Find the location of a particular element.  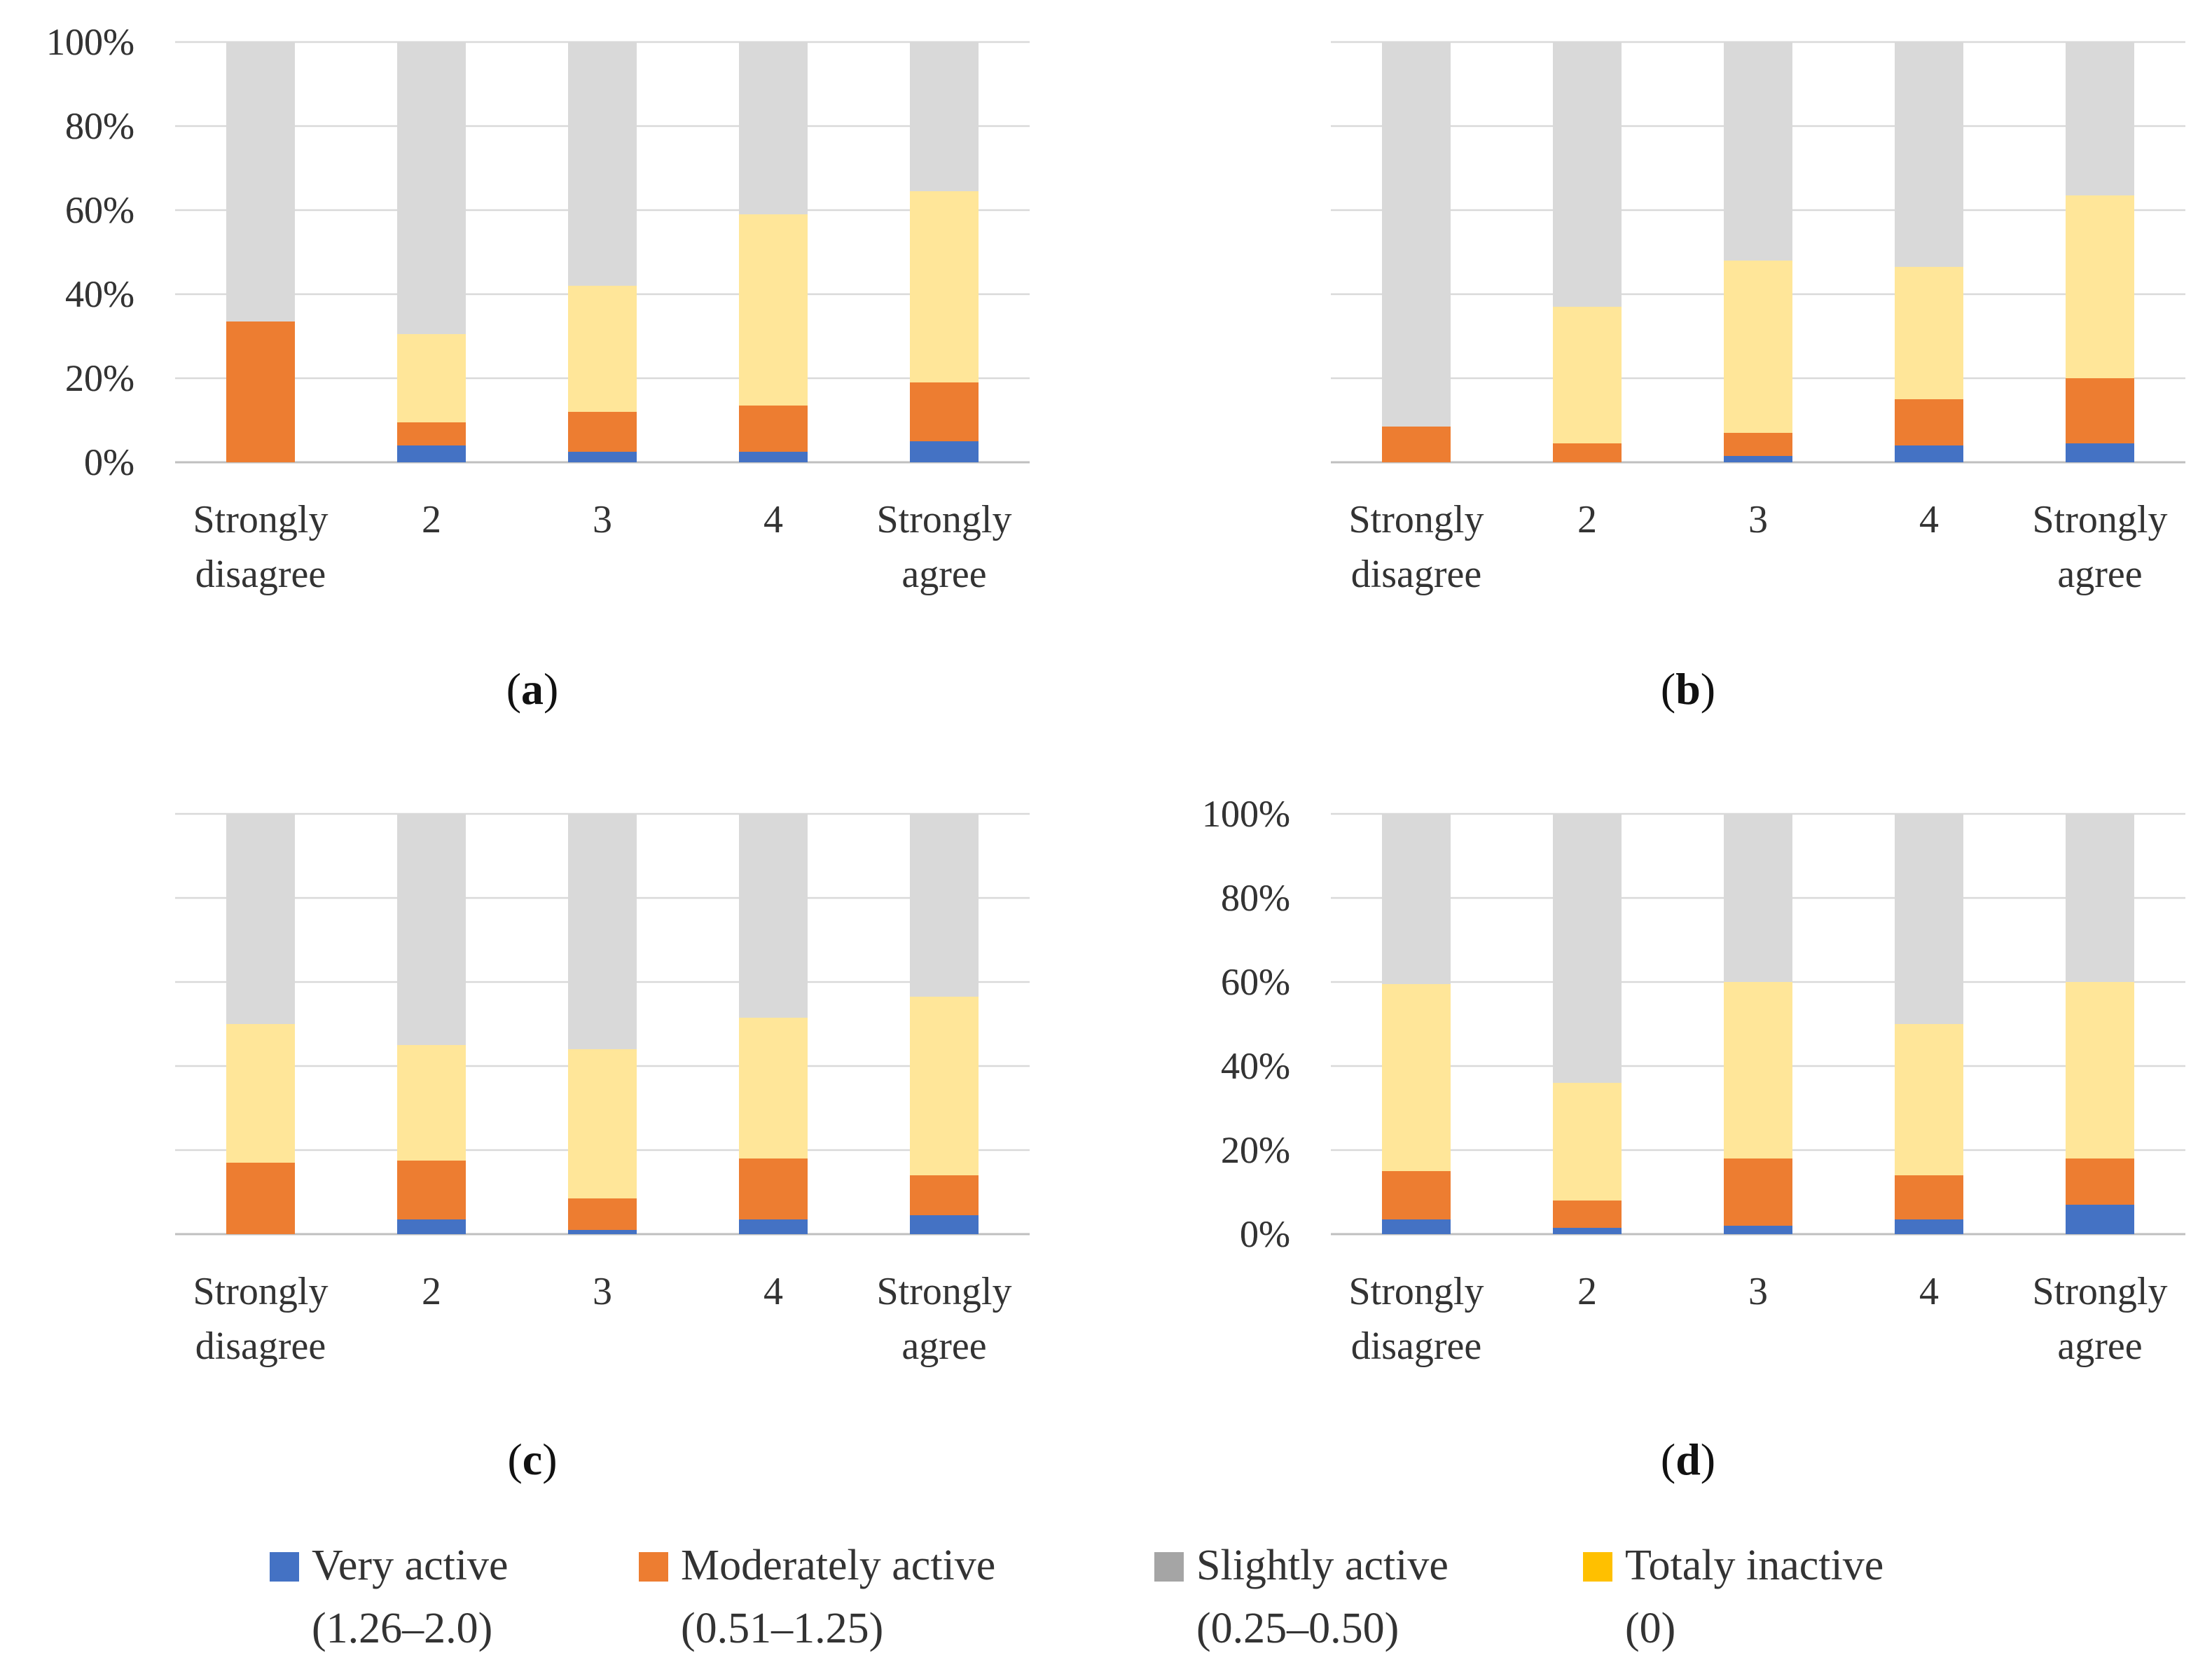

legend-range: (0.51–1.25) is located at coordinates (782, 1628).